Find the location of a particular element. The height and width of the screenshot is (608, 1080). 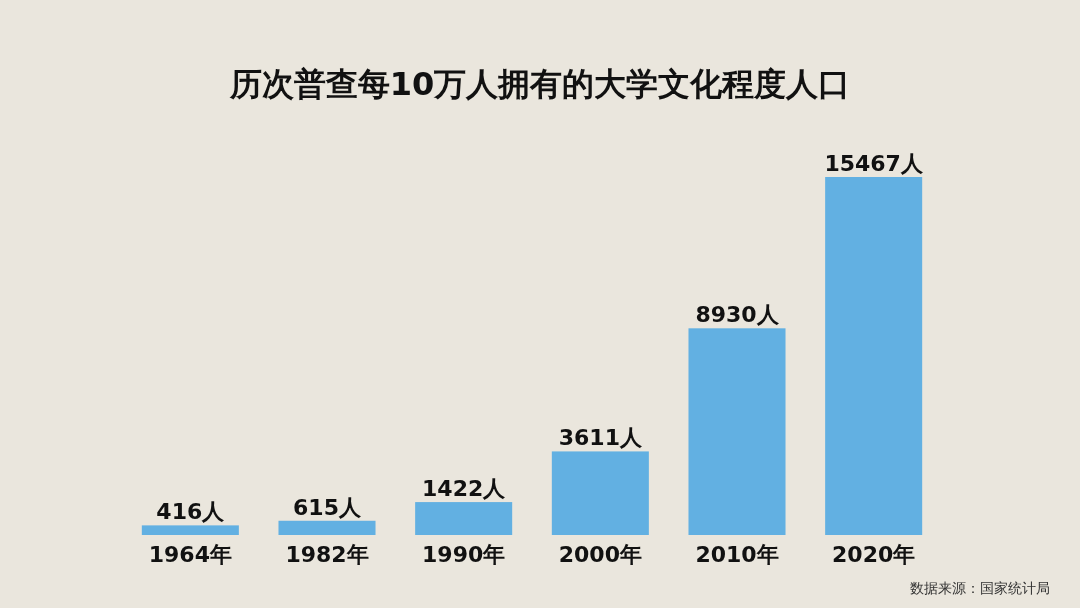

data-label: 1422人 is located at coordinates (464, 489).